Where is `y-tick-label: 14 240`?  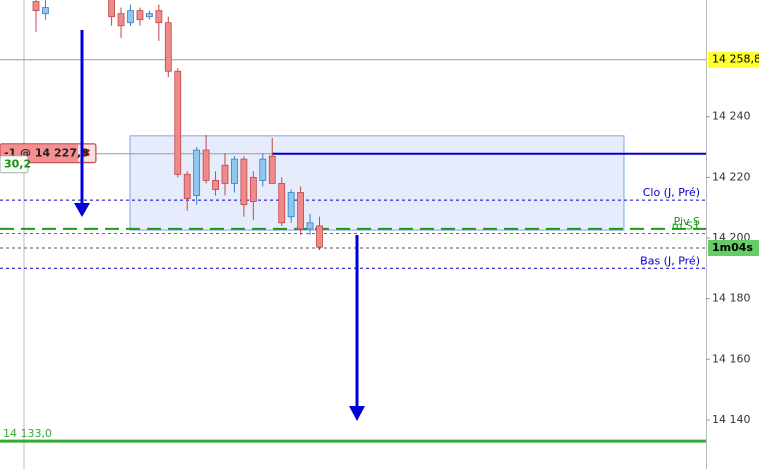 y-tick-label: 14 240 is located at coordinates (731, 116).